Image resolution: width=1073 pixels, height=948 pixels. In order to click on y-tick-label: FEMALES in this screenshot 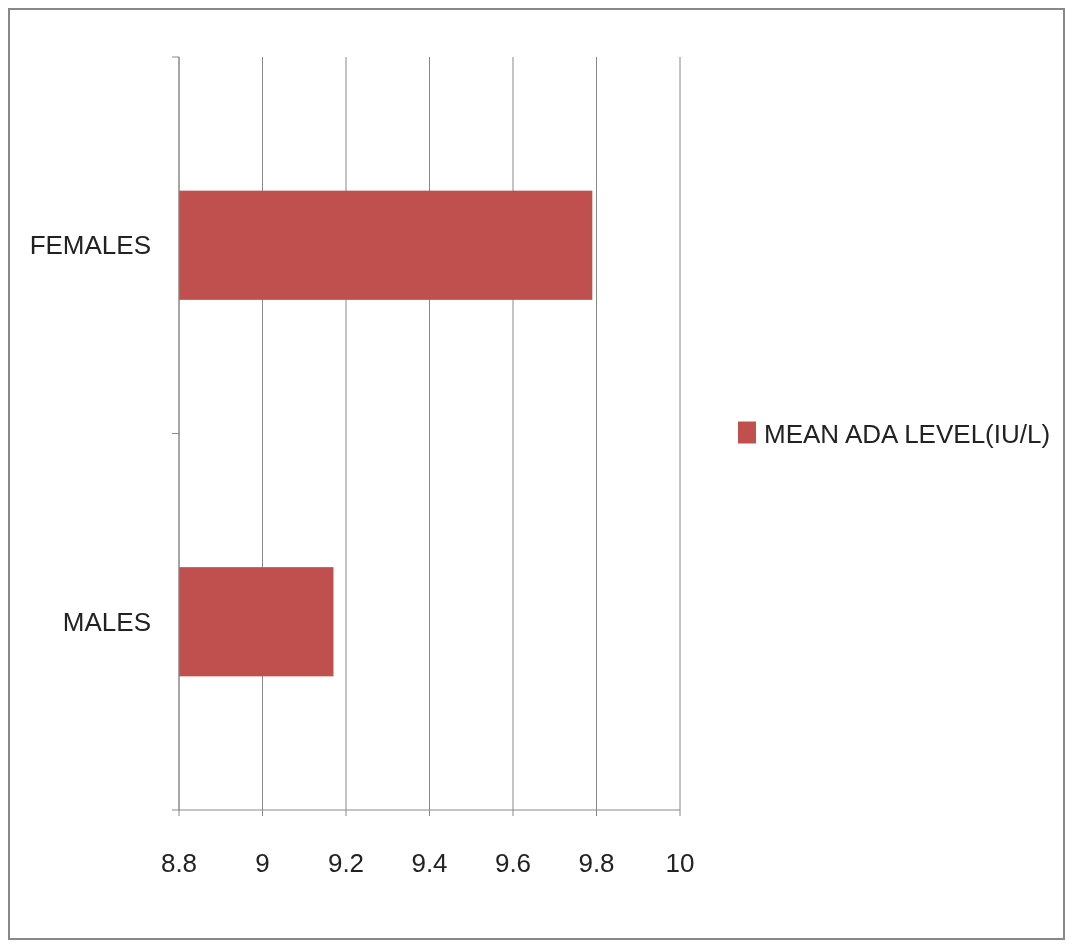, I will do `click(90, 245)`.